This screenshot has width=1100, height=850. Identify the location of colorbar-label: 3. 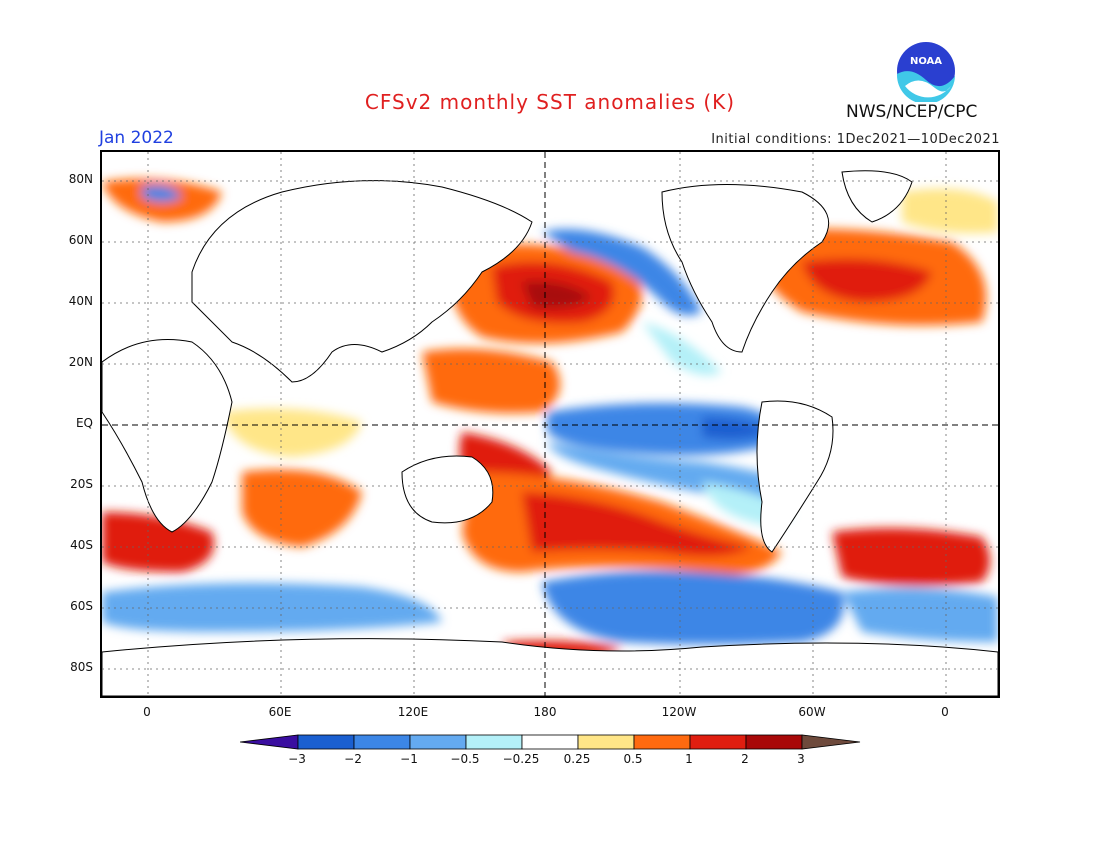
(801, 759).